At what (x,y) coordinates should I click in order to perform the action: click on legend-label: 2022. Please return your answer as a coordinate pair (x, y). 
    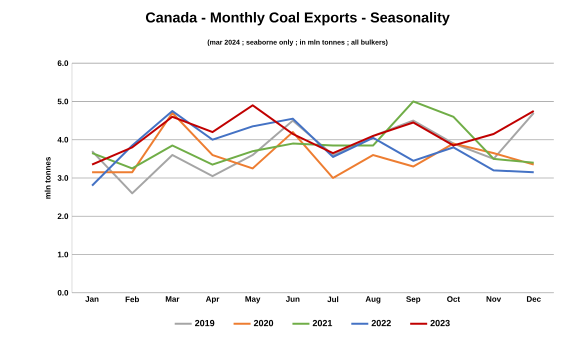
    Looking at the image, I should click on (381, 323).